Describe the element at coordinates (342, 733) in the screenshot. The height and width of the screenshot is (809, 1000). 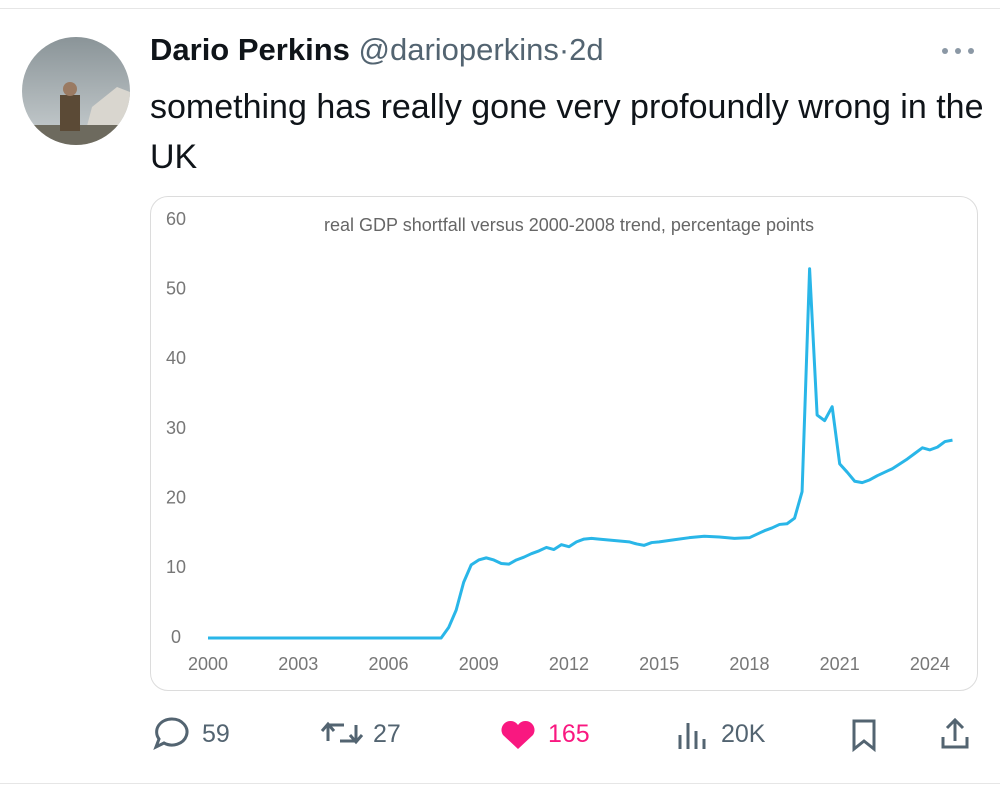
I see `repost-icon` at that location.